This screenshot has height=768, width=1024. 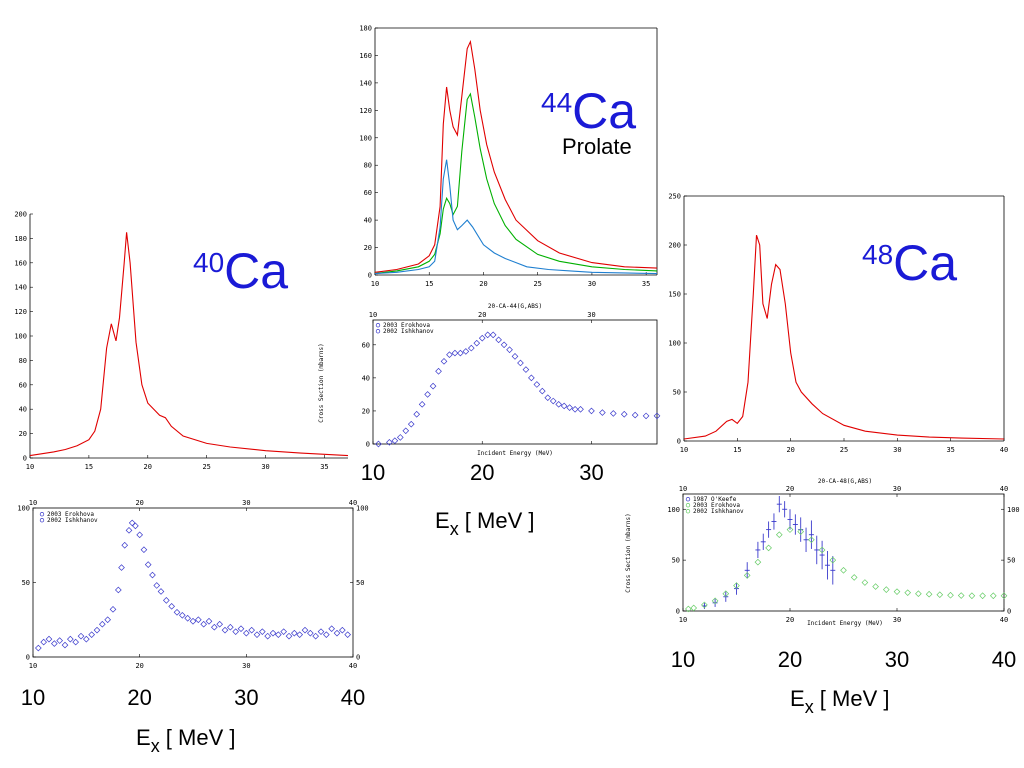 What do you see at coordinates (365, 83) in the screenshot?
I see `ca44-theory-ytick-label: 140` at bounding box center [365, 83].